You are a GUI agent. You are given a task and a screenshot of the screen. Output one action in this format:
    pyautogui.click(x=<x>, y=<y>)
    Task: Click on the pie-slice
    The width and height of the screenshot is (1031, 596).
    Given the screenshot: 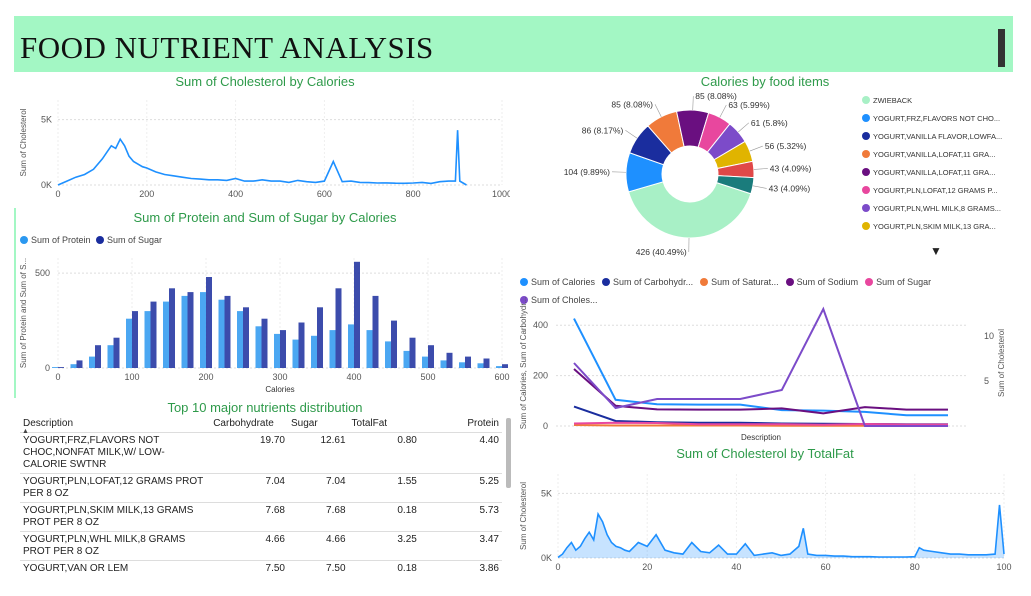 What is the action you would take?
    pyautogui.click(x=689, y=210)
    